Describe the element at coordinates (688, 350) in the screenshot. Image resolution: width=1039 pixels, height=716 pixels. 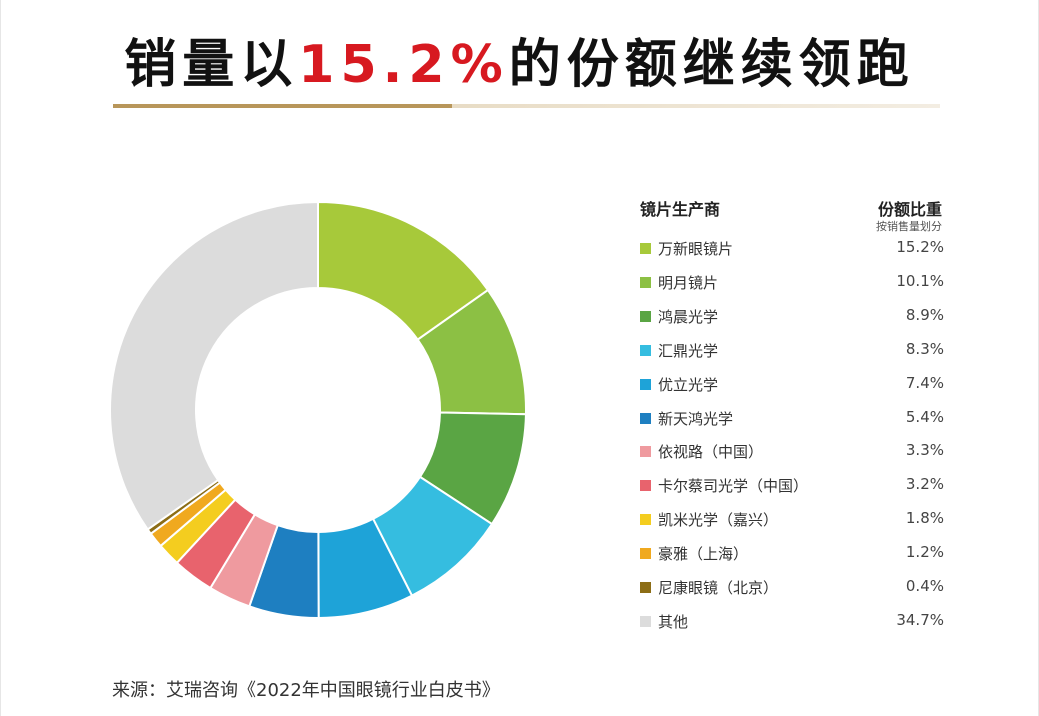
I see `legend-label: 汇鼎光学` at that location.